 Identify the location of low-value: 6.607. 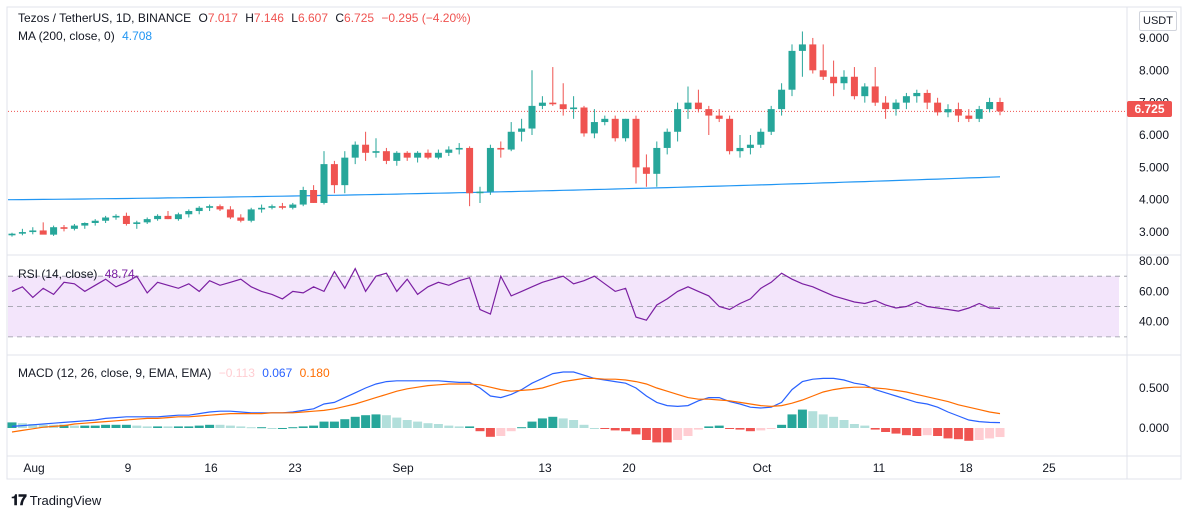
(313, 18).